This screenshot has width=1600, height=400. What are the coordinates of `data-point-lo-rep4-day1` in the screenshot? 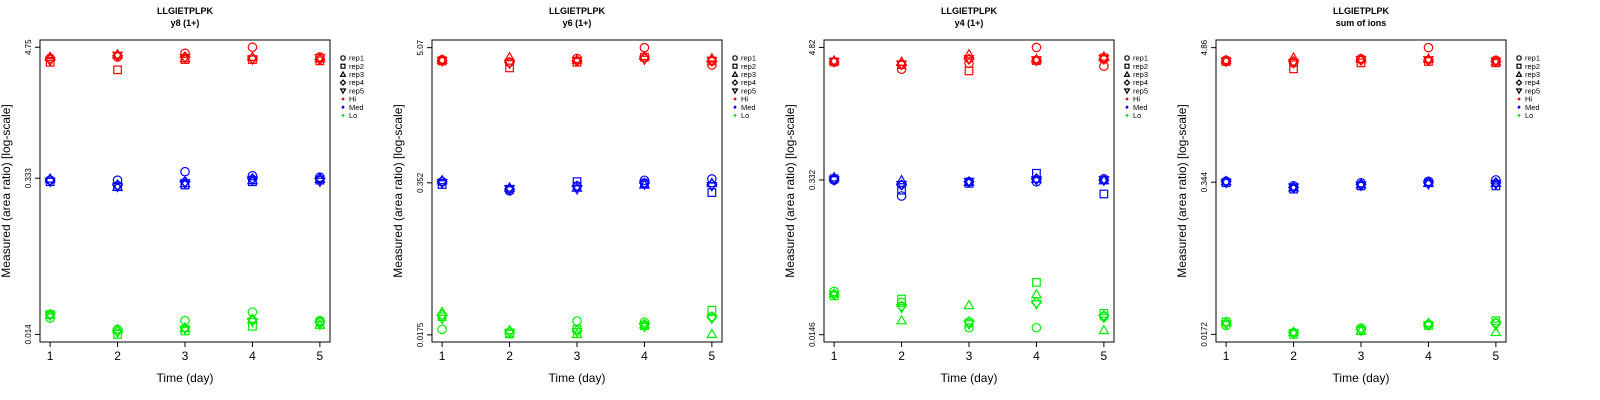 It's located at (442, 315).